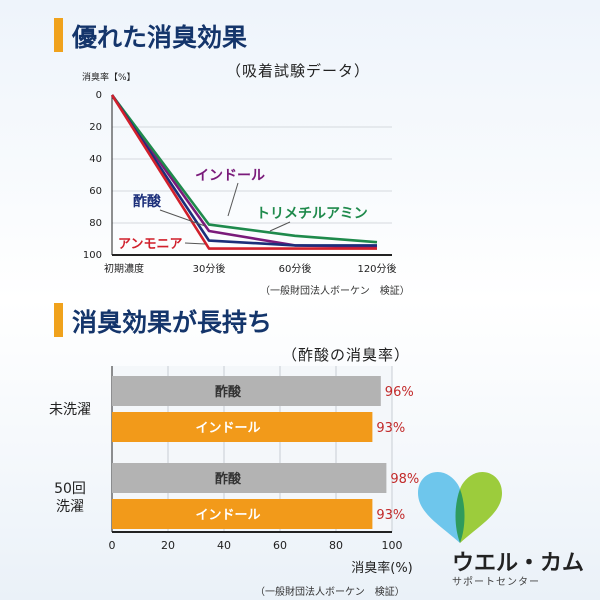 The width and height of the screenshot is (600, 600). I want to click on welcome-logo-icon, so click(460, 507).